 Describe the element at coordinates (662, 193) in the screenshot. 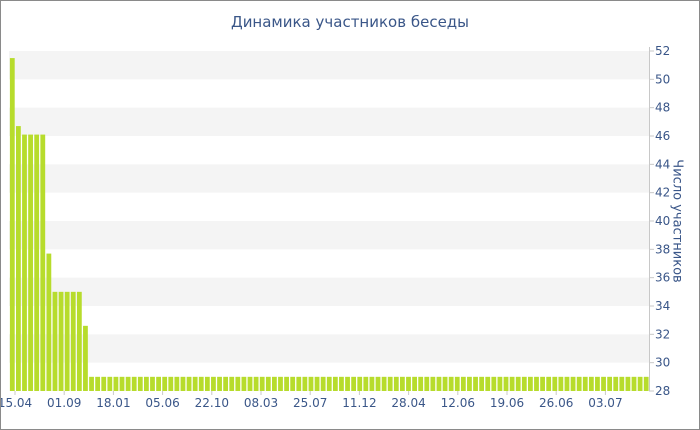

I see `y-tick-label: 42` at that location.